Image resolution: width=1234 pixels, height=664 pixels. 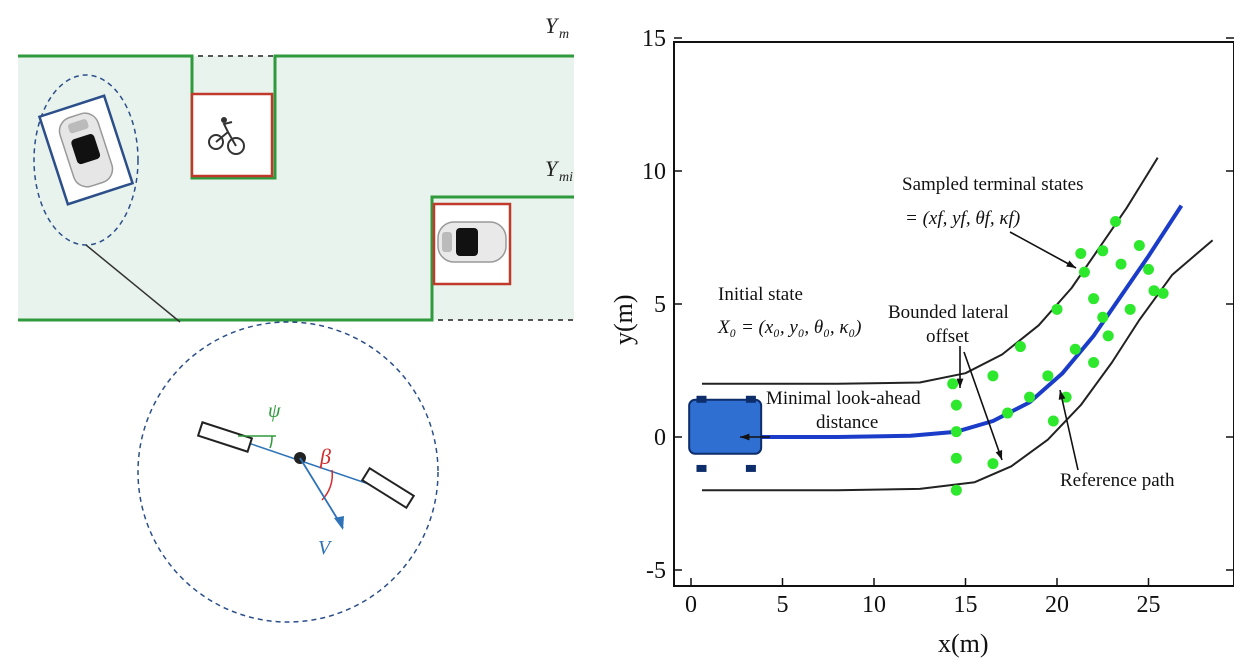 What do you see at coordinates (745, 437) in the screenshot?
I see `lookahead-arrow-head` at bounding box center [745, 437].